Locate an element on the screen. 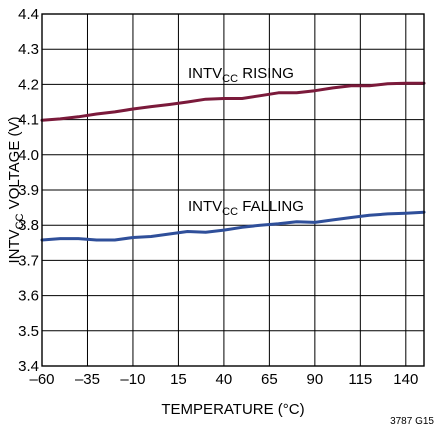 This screenshot has height=430, width=437. x-tick-label: –10 is located at coordinates (132, 379).